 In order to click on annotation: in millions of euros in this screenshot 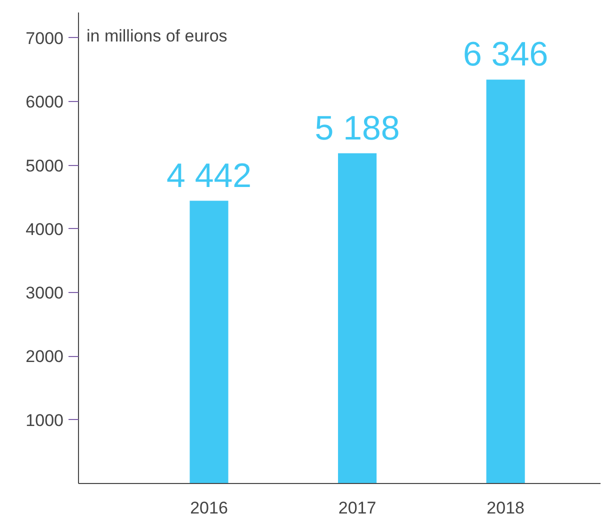, I will do `click(157, 36)`.